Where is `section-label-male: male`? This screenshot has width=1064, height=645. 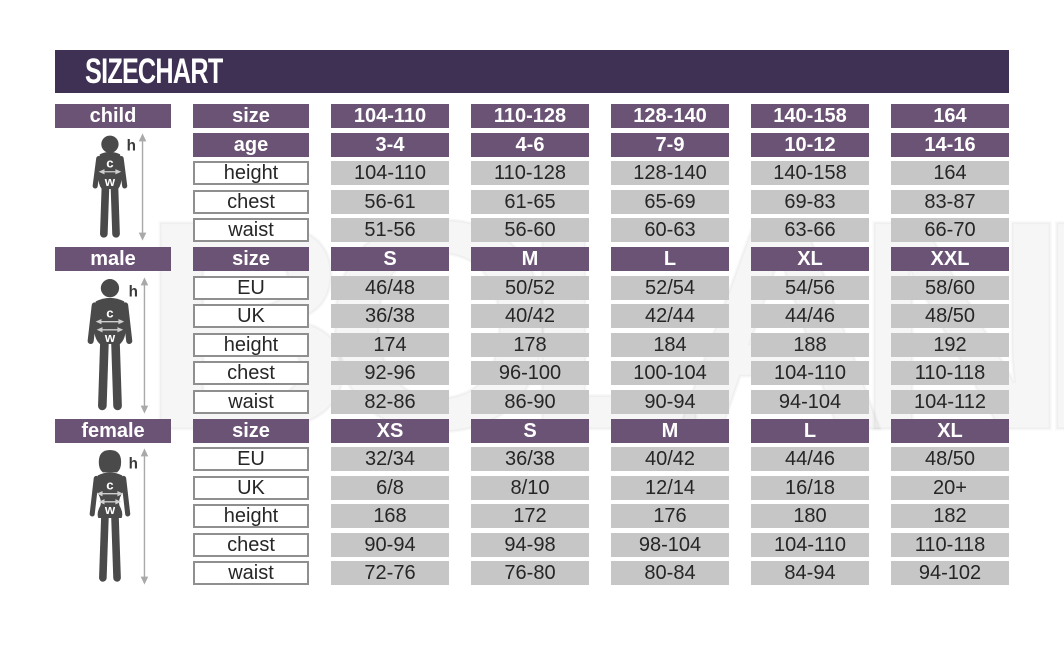 section-label-male: male is located at coordinates (113, 259).